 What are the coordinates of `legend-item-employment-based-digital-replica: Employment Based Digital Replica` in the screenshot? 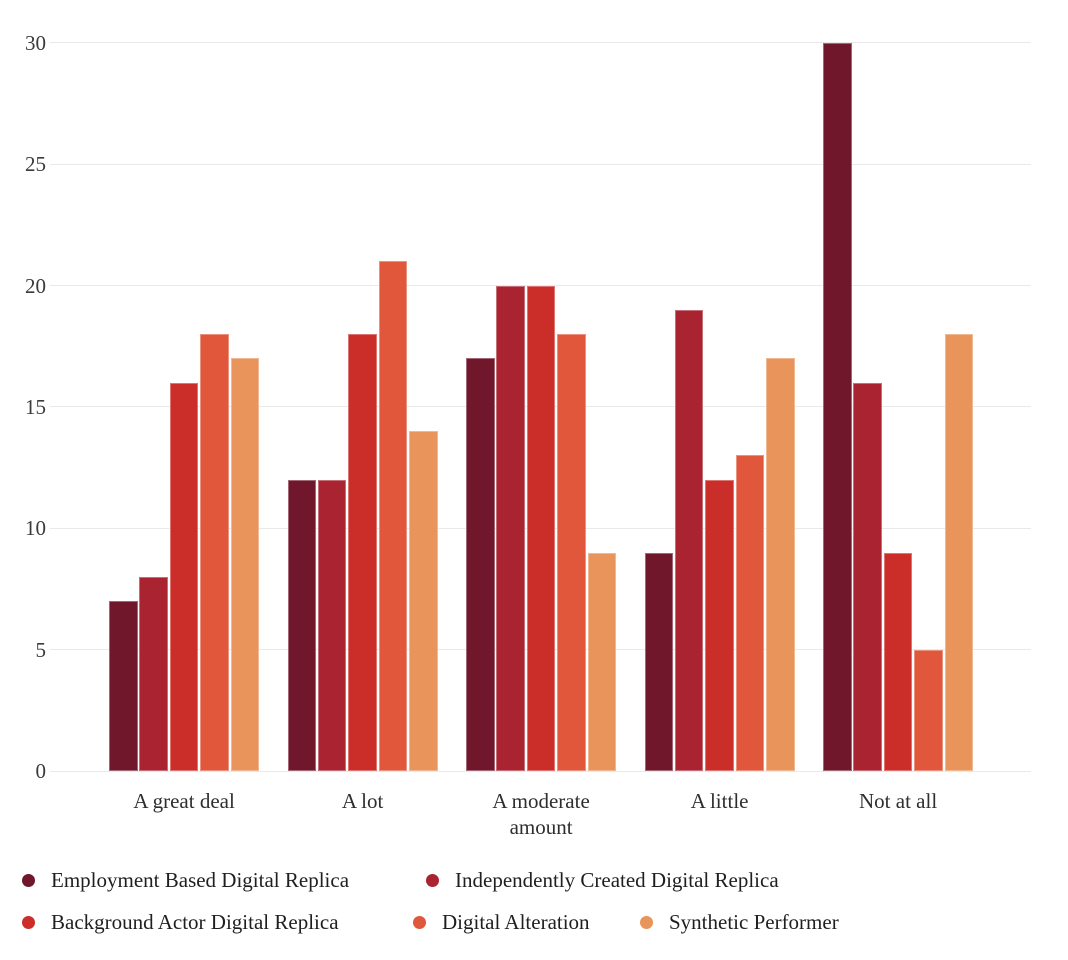 It's located at (185, 880).